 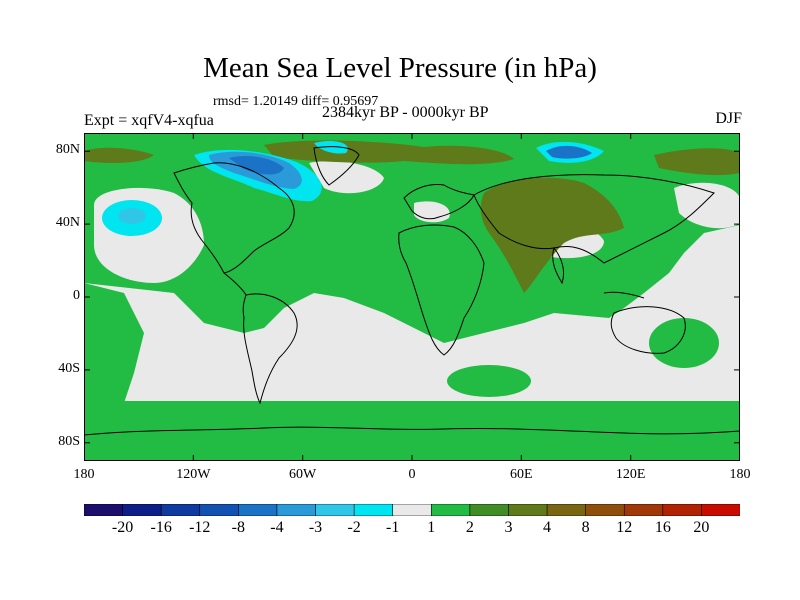 What do you see at coordinates (193, 474) in the screenshot?
I see `lon-tick-label: 120W` at bounding box center [193, 474].